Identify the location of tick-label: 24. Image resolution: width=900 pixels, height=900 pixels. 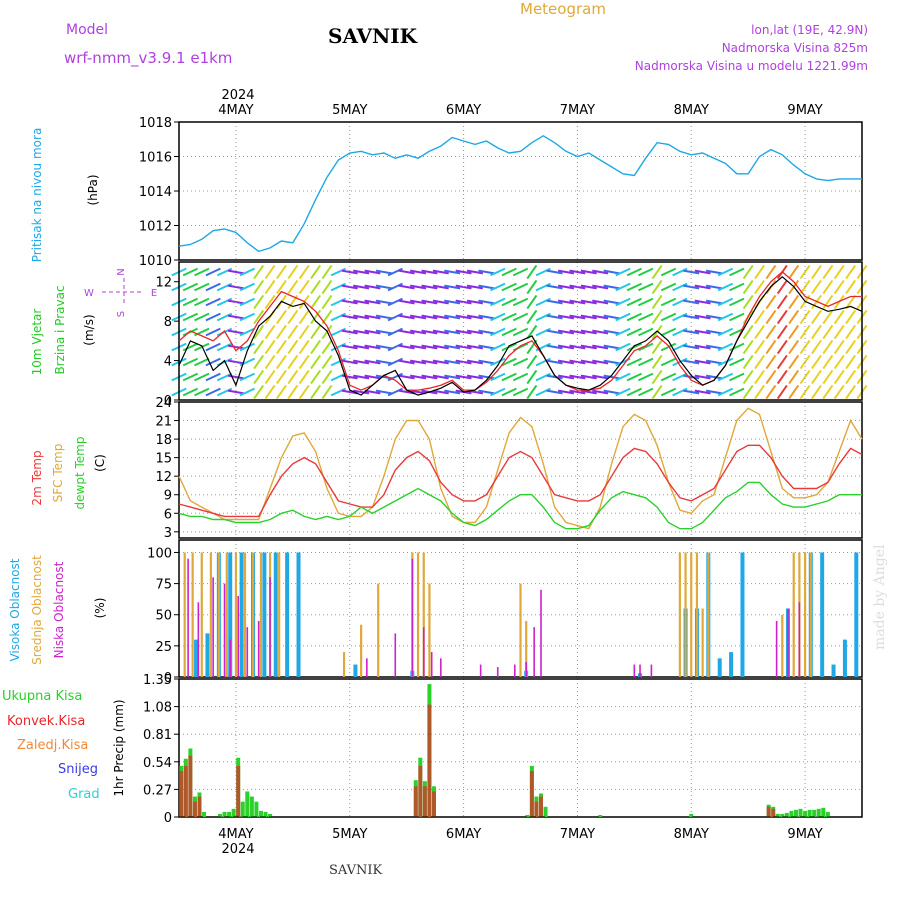
(163, 403).